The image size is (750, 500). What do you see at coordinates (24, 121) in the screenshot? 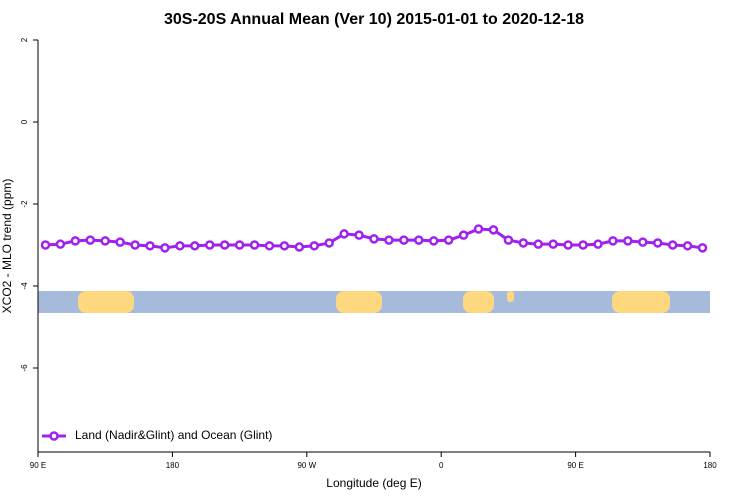
I see `y-tick-label: 0` at bounding box center [24, 121].